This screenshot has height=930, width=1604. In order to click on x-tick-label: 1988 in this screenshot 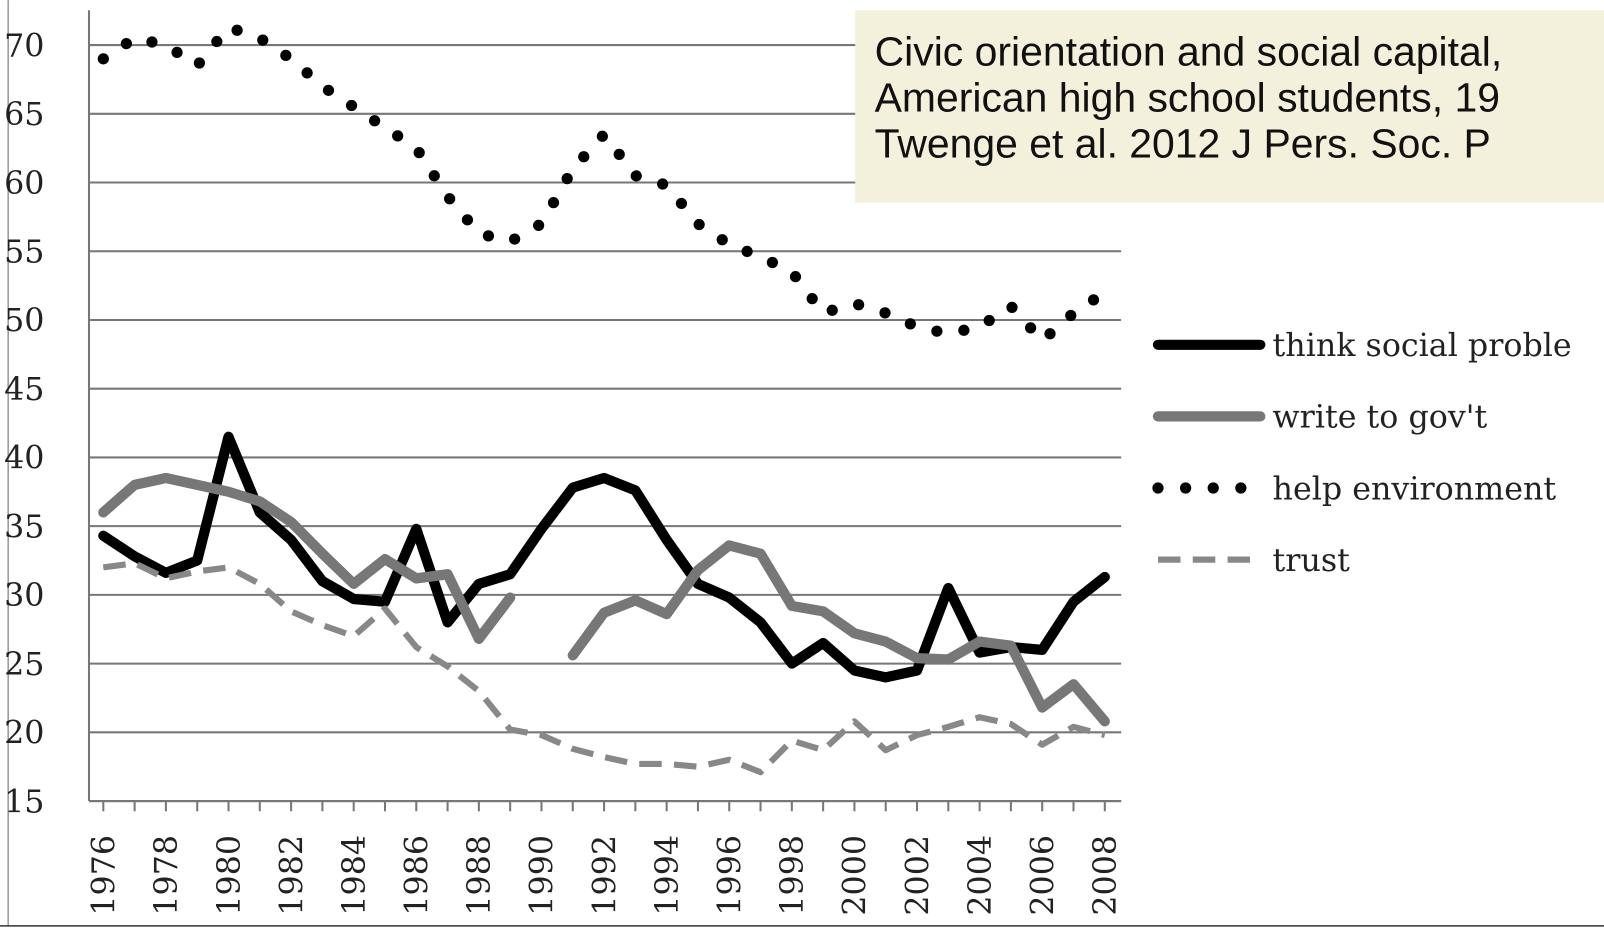, I will do `click(480, 875)`.